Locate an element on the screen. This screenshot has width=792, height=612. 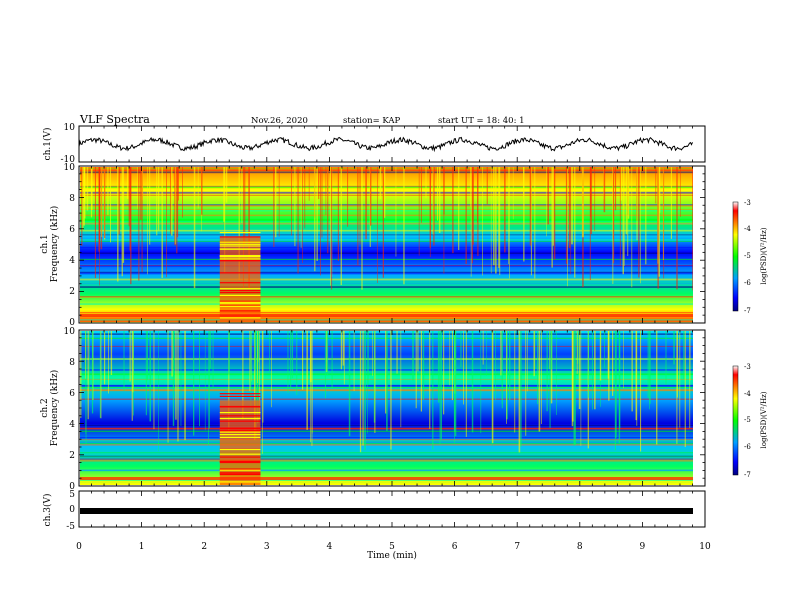
burst-region is located at coordinates (240, 279).